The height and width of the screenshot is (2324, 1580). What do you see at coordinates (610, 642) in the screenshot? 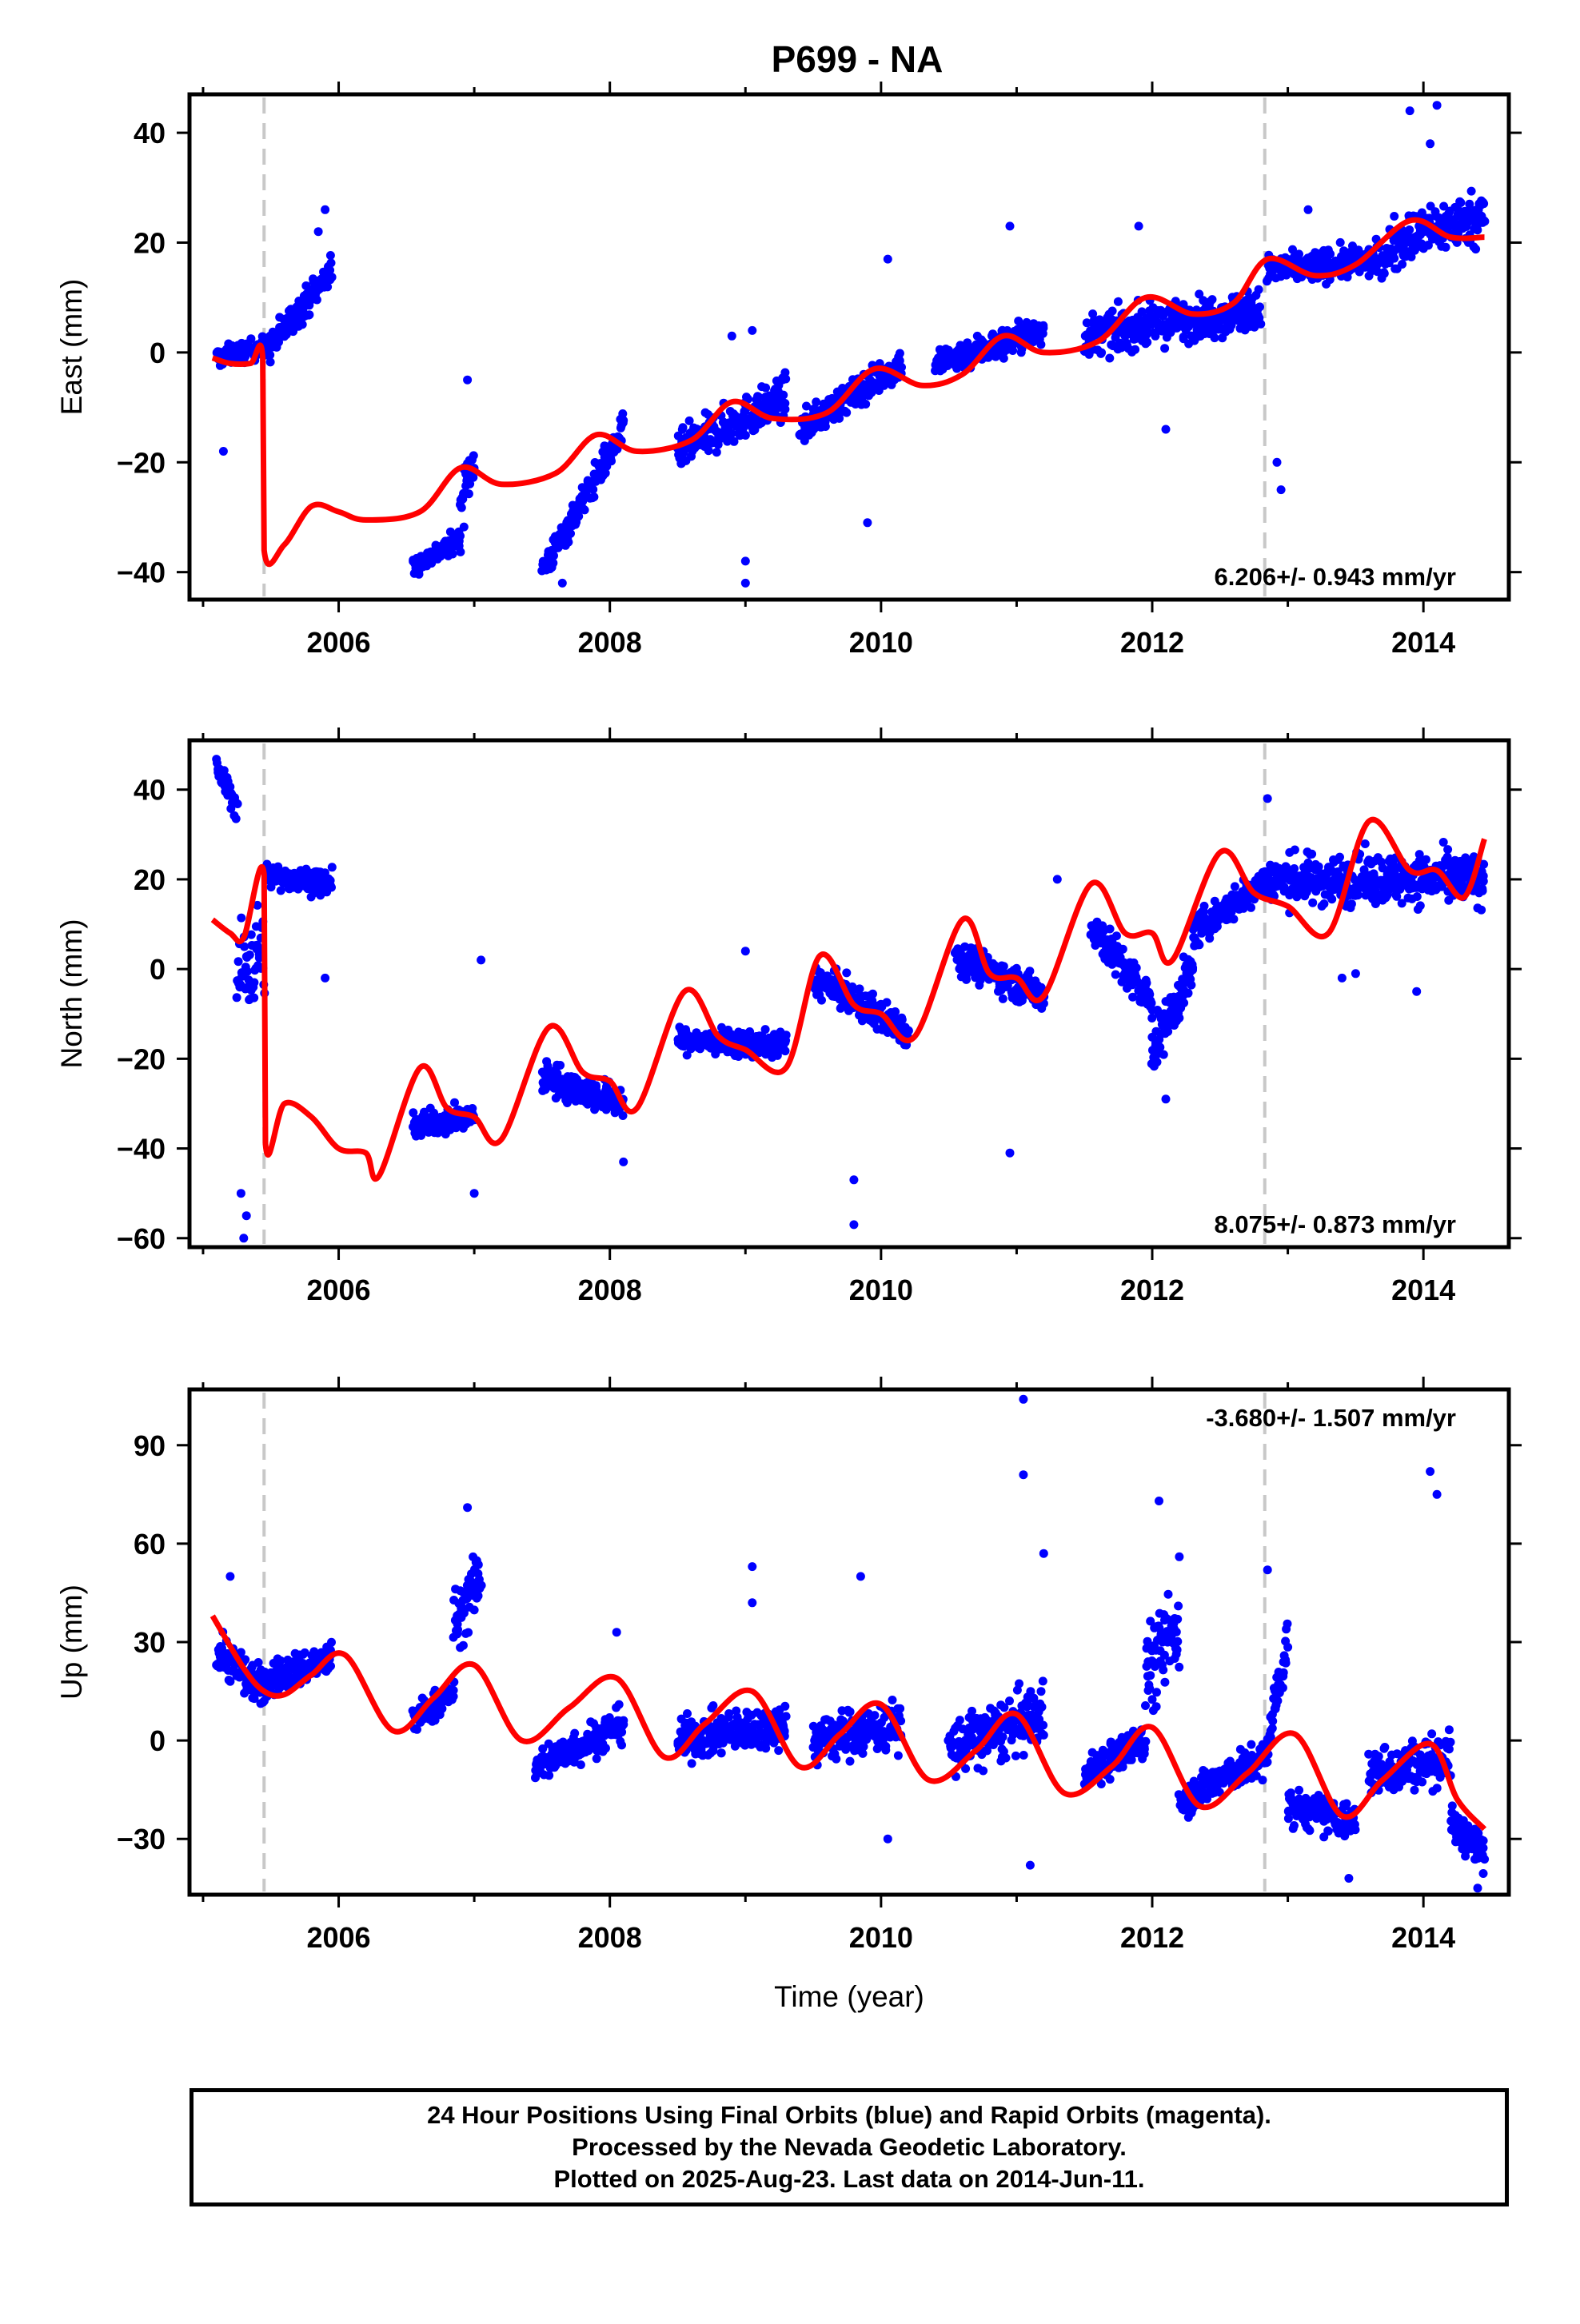
I see `x-tick-label: 2008` at bounding box center [610, 642].